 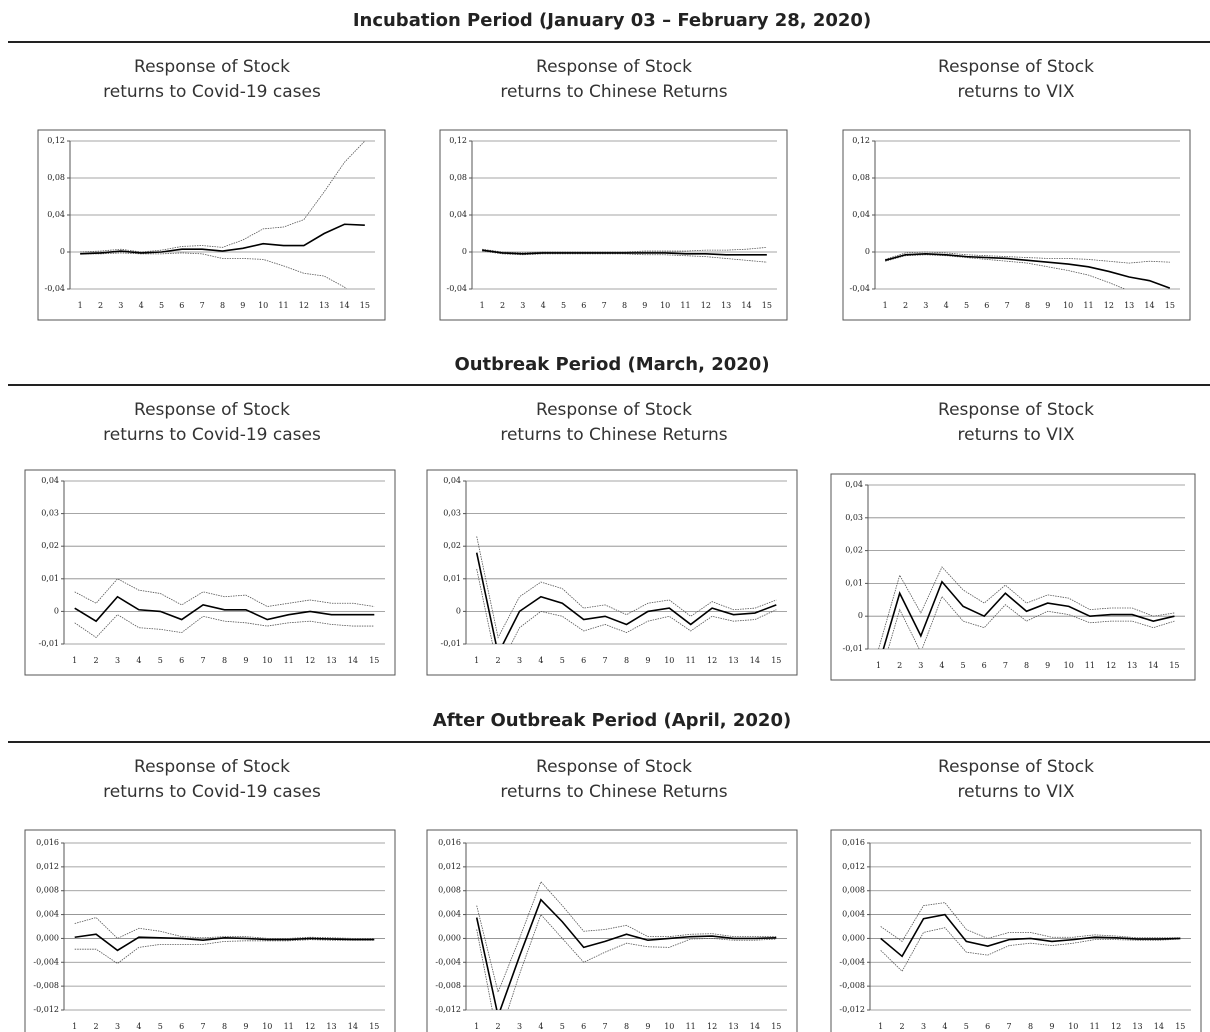 What do you see at coordinates (611, 364) in the screenshot?
I see `section-title: Outbreak Period (March, 2020)` at bounding box center [611, 364].